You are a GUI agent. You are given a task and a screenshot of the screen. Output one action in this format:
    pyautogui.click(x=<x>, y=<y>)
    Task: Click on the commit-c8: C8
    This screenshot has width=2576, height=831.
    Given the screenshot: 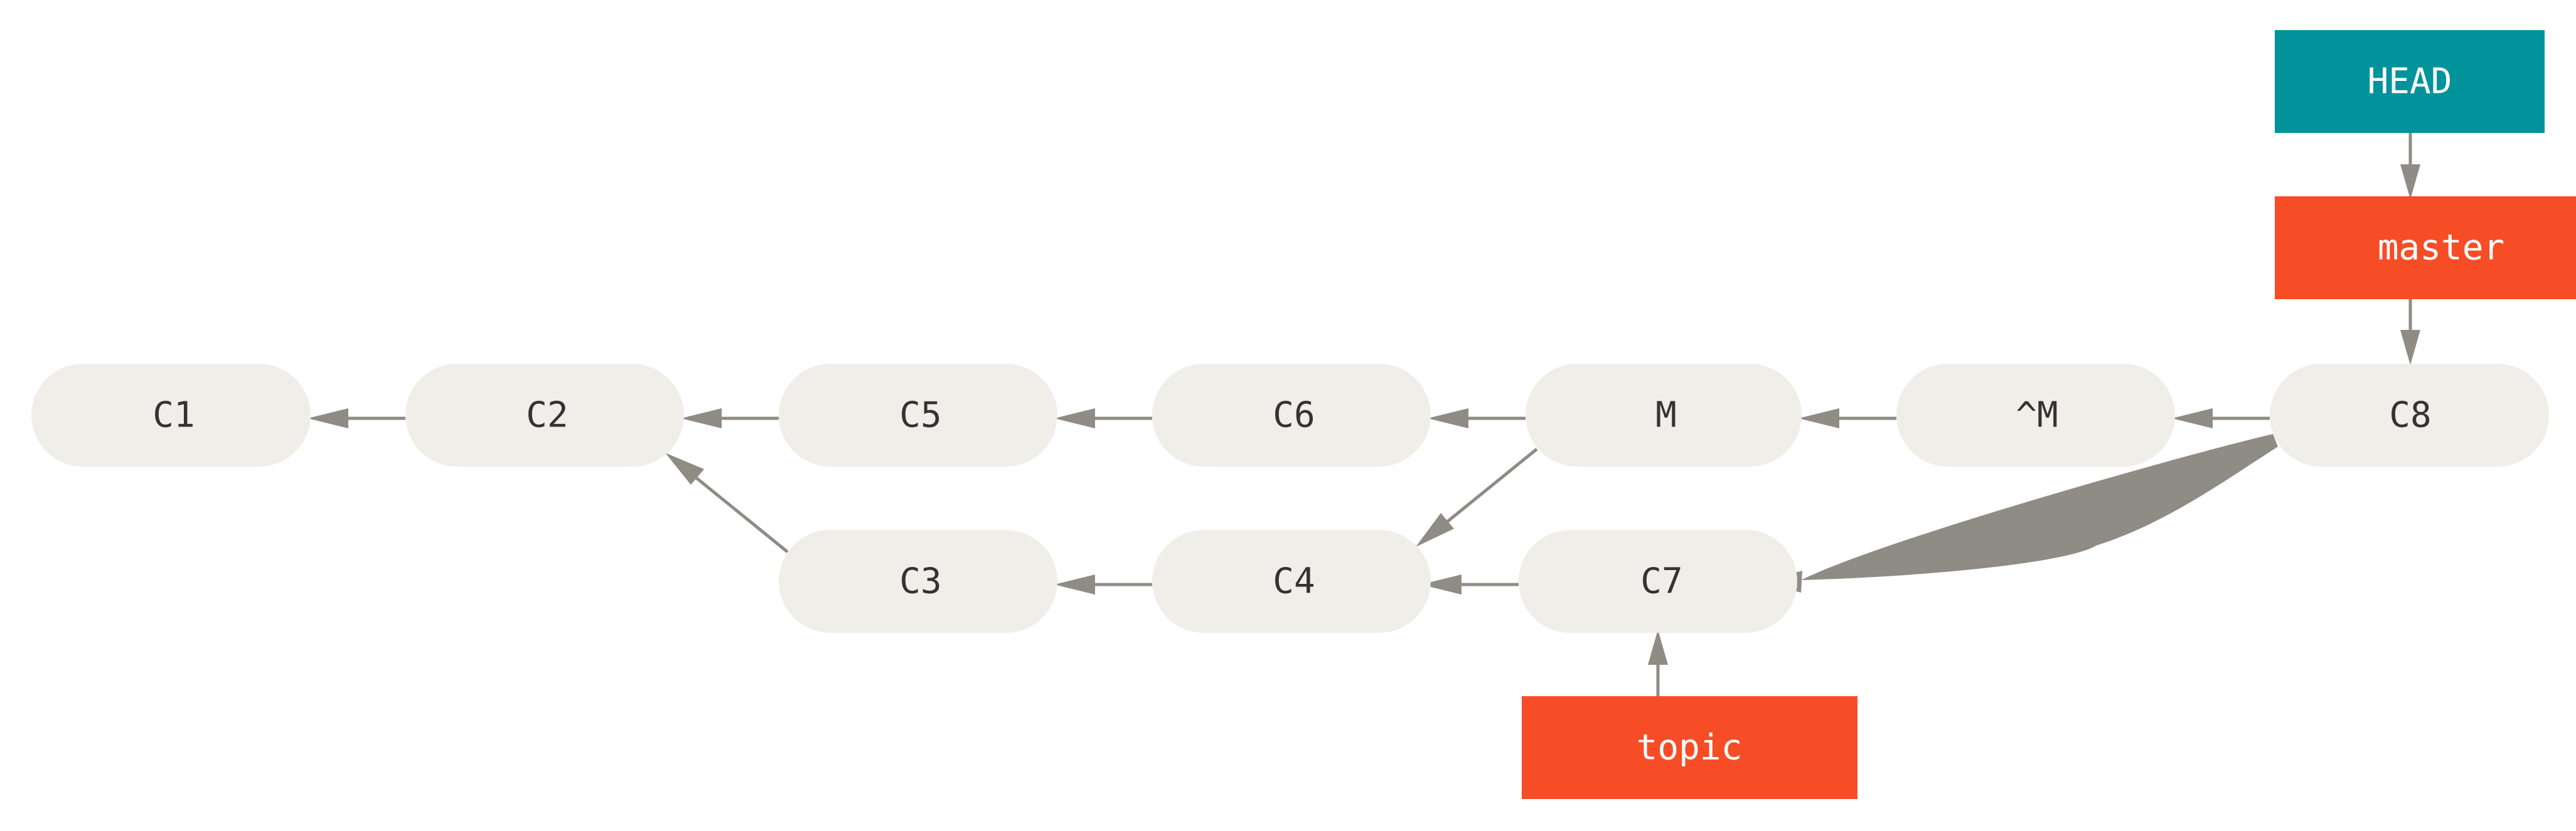 What is the action you would take?
    pyautogui.click(x=2409, y=415)
    